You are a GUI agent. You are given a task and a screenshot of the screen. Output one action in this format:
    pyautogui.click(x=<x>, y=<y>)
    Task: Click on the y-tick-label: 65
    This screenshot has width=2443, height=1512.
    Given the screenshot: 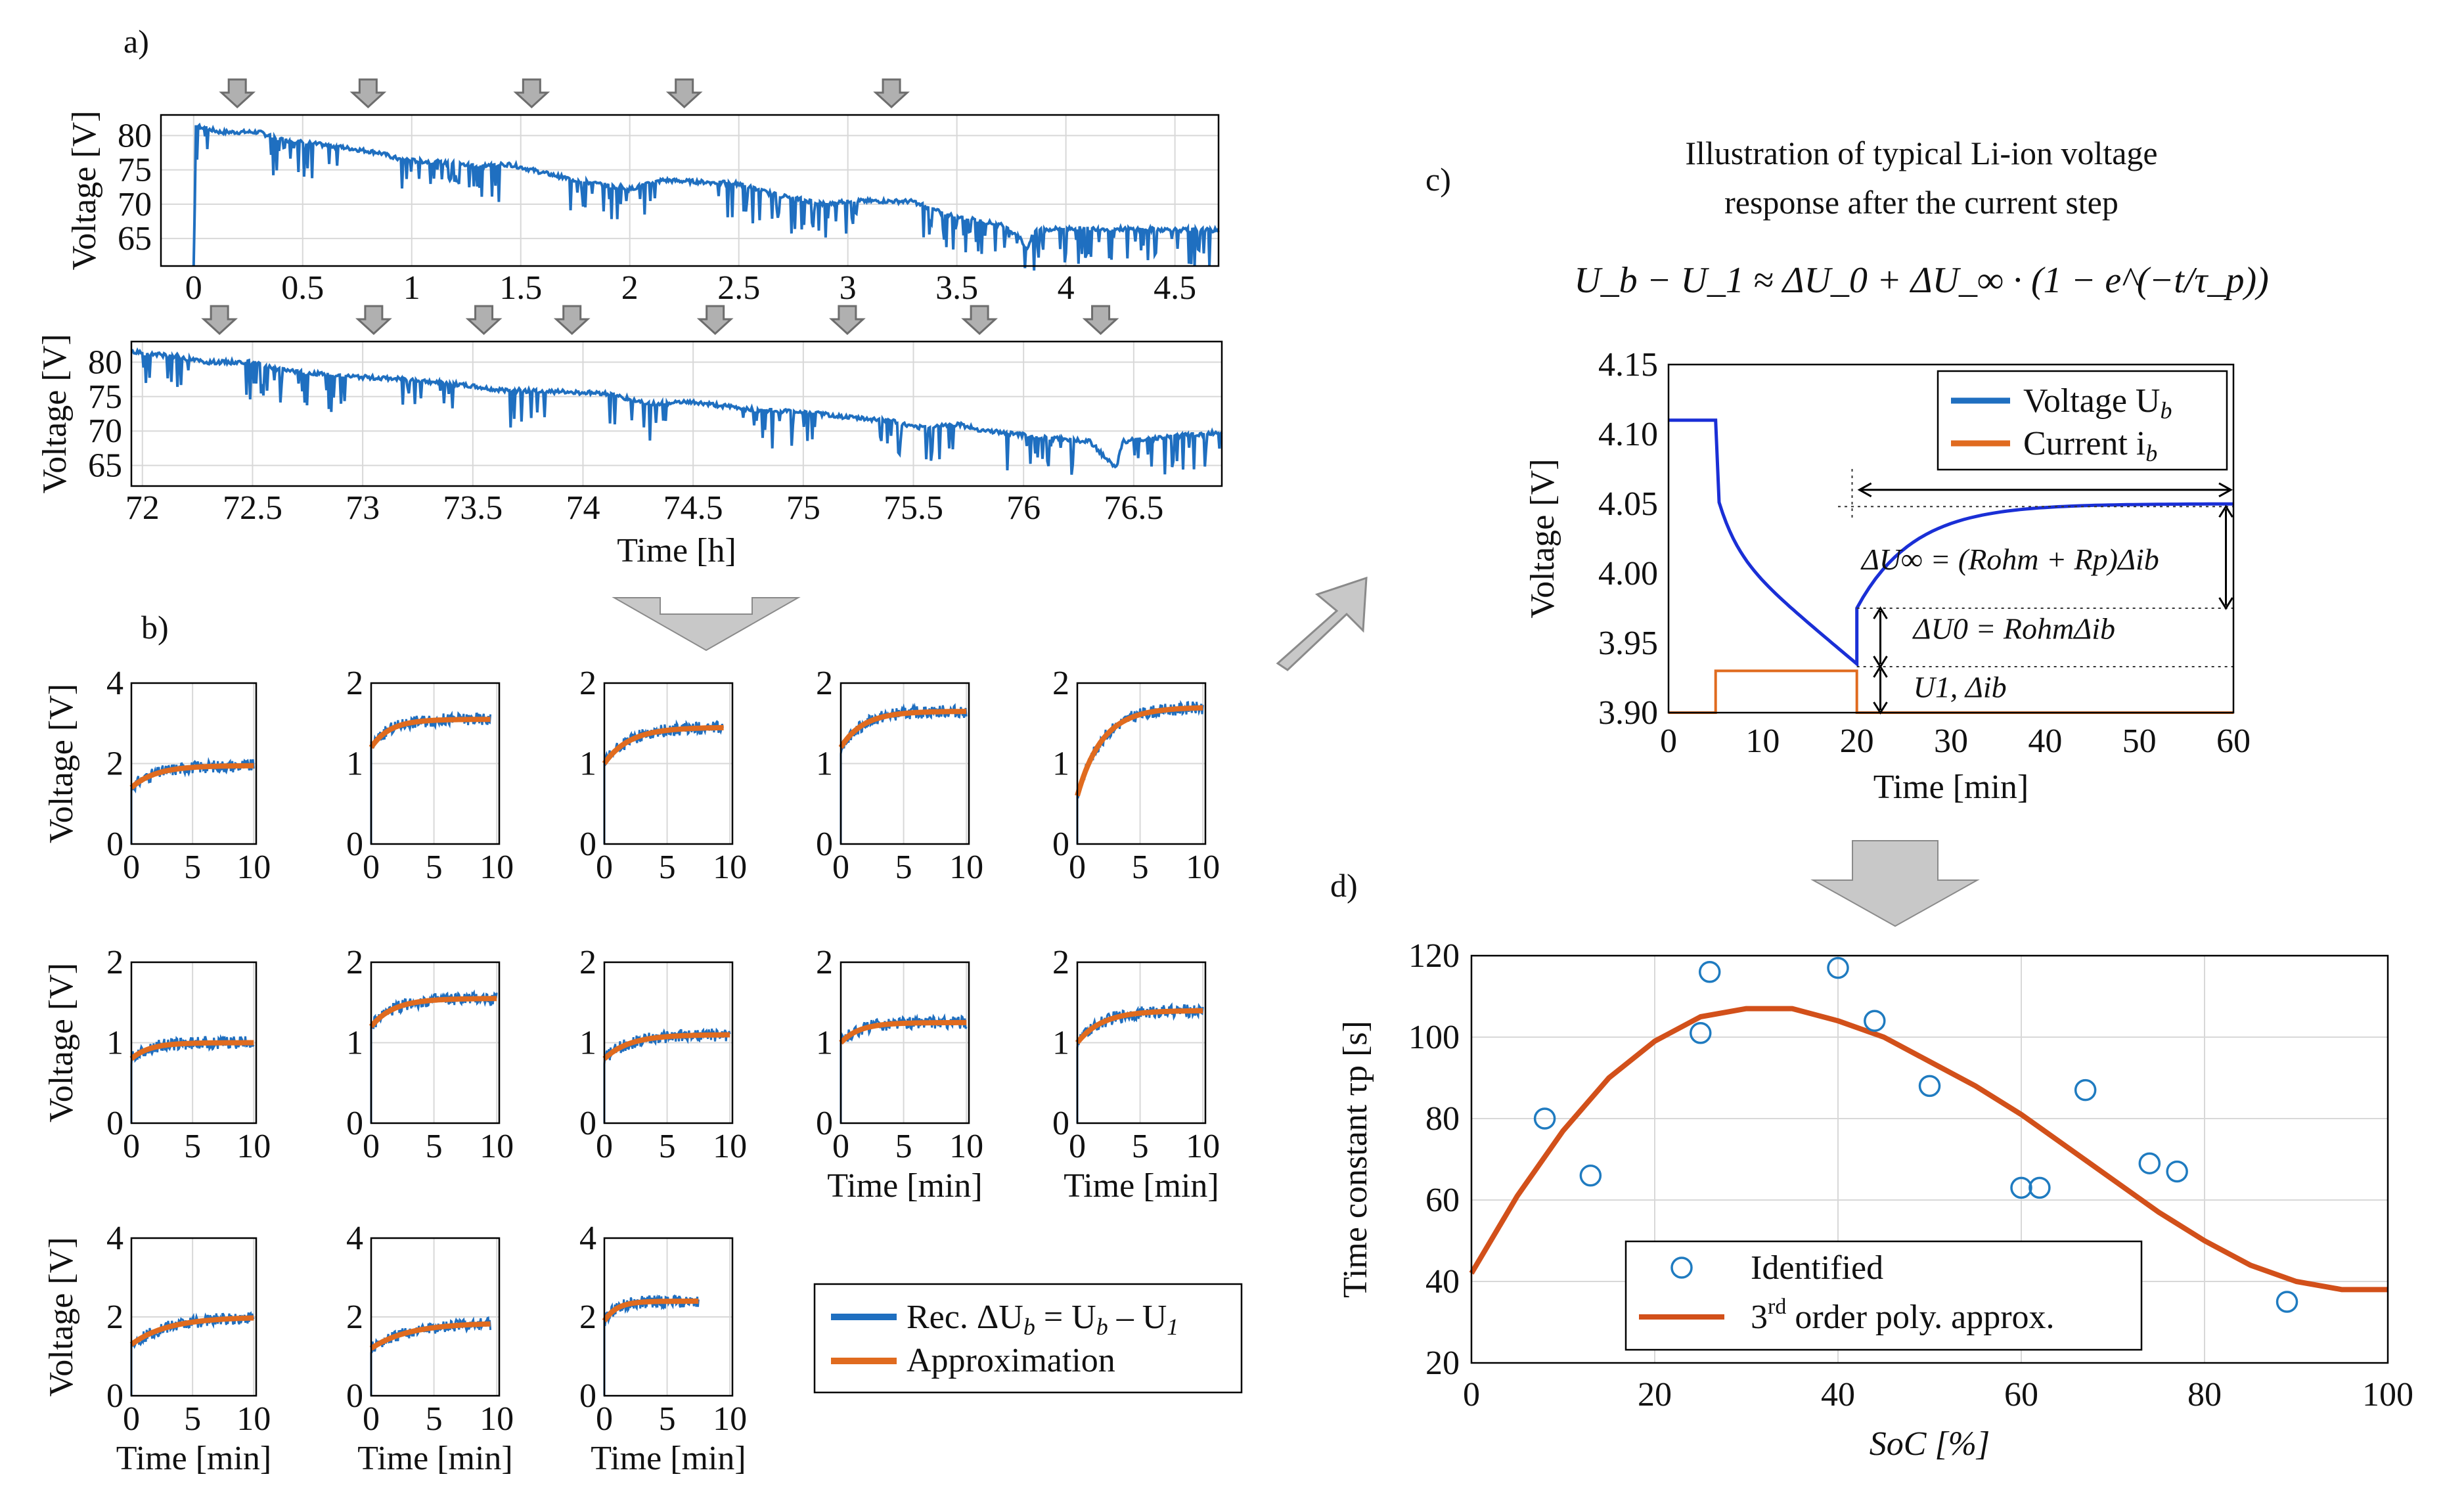 What is the action you would take?
    pyautogui.click(x=105, y=466)
    